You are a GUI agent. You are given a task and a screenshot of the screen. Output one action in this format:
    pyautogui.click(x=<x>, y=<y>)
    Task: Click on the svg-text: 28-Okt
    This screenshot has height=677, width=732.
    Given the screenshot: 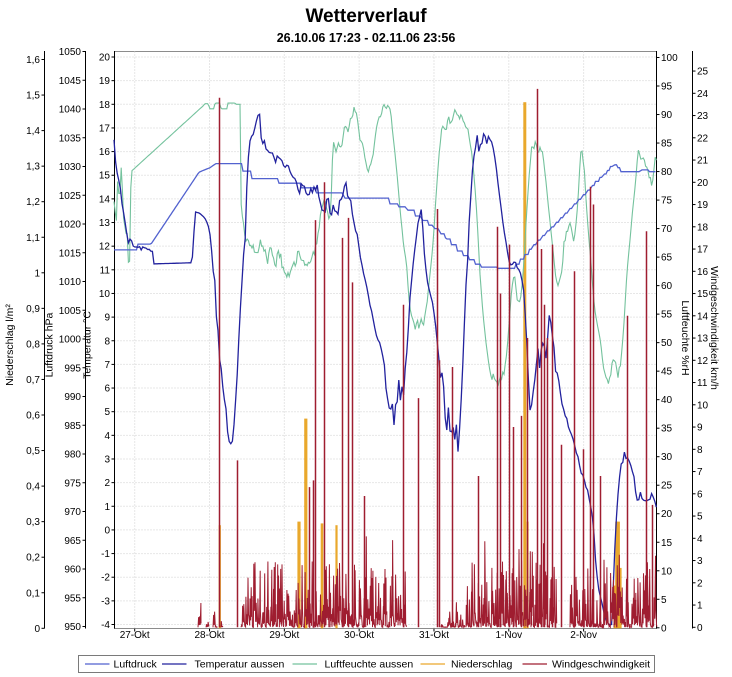 What is the action you would take?
    pyautogui.click(x=210, y=635)
    